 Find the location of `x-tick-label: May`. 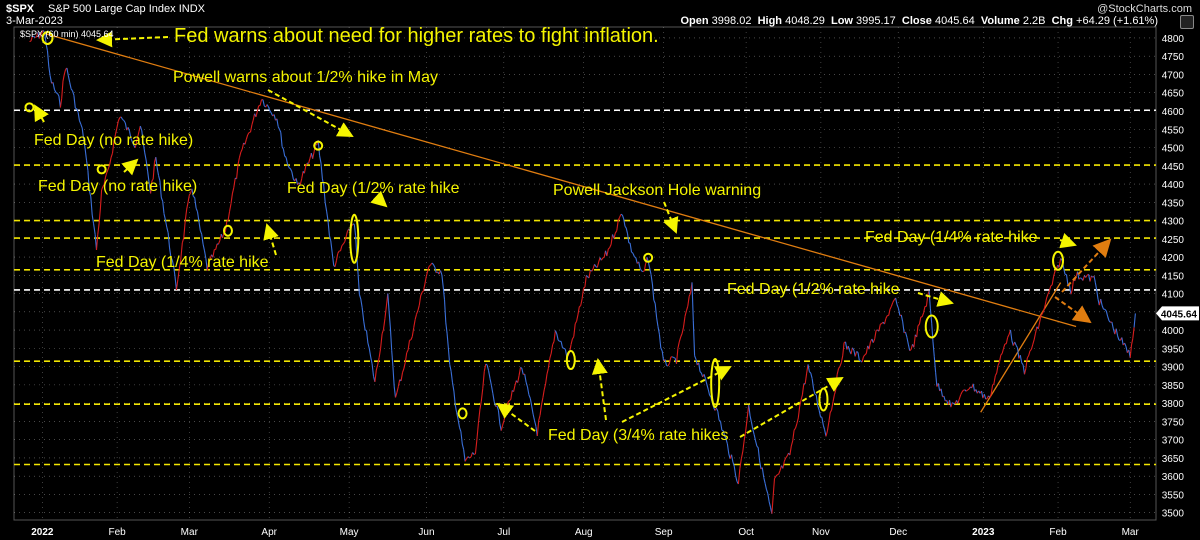

x-tick-label: May is located at coordinates (349, 532).